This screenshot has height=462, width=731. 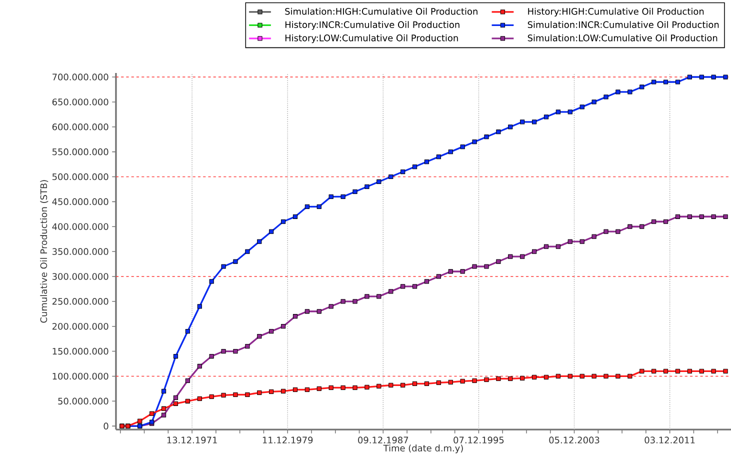 I want to click on y-tick-label: 450.000.000, so click(x=80, y=201).